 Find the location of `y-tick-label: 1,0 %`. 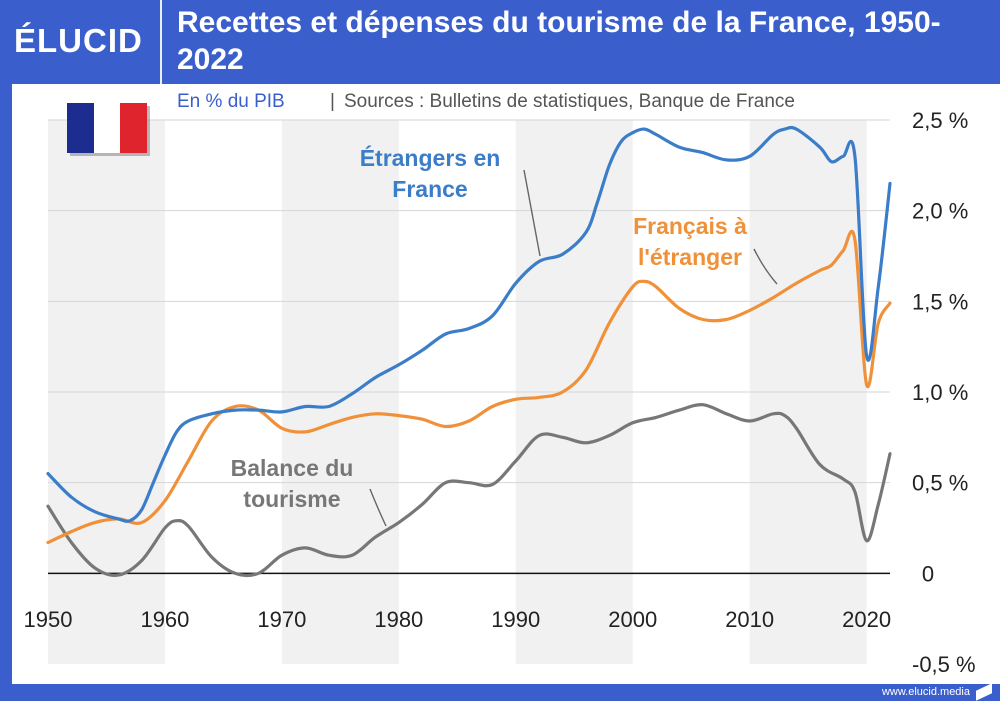

y-tick-label: 1,0 % is located at coordinates (940, 392).